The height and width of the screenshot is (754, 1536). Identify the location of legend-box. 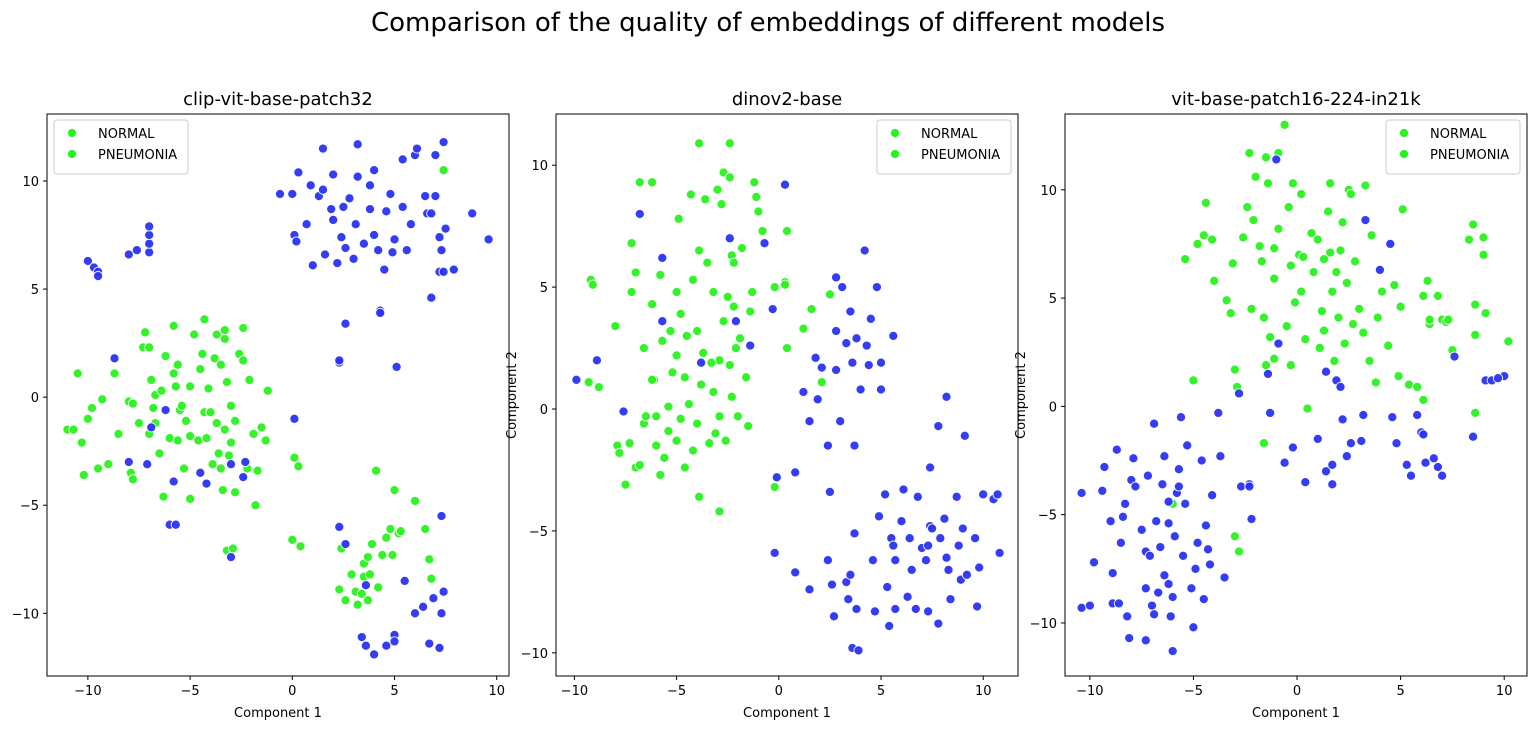
(944, 147).